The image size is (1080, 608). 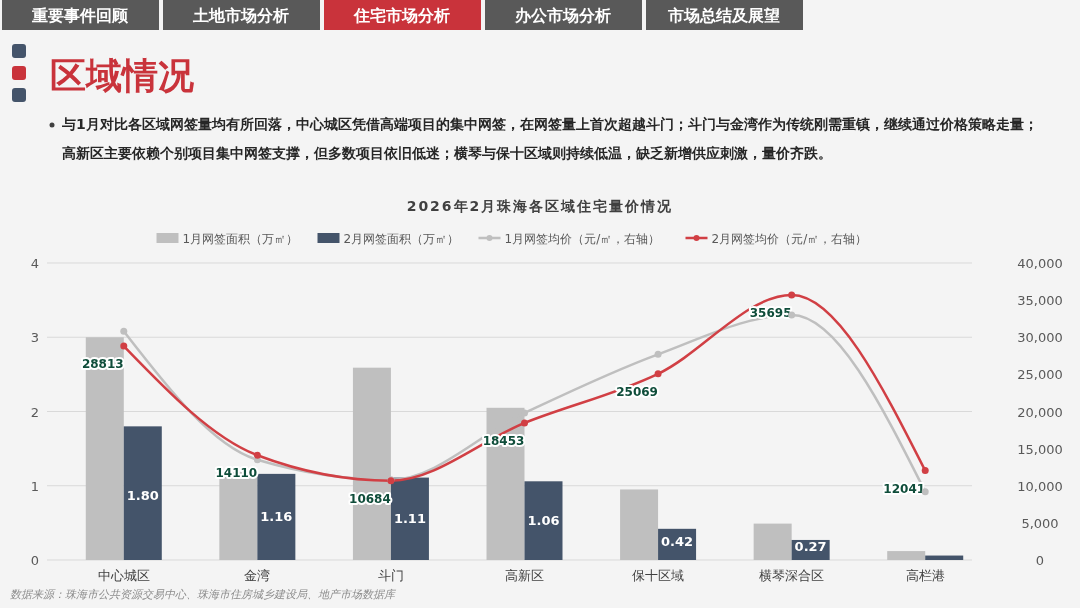 I want to click on source-note: 数据来源：珠海市公共资源交易中心、珠海市住房城乡建设局、地产市场数据库, so click(x=203, y=594).